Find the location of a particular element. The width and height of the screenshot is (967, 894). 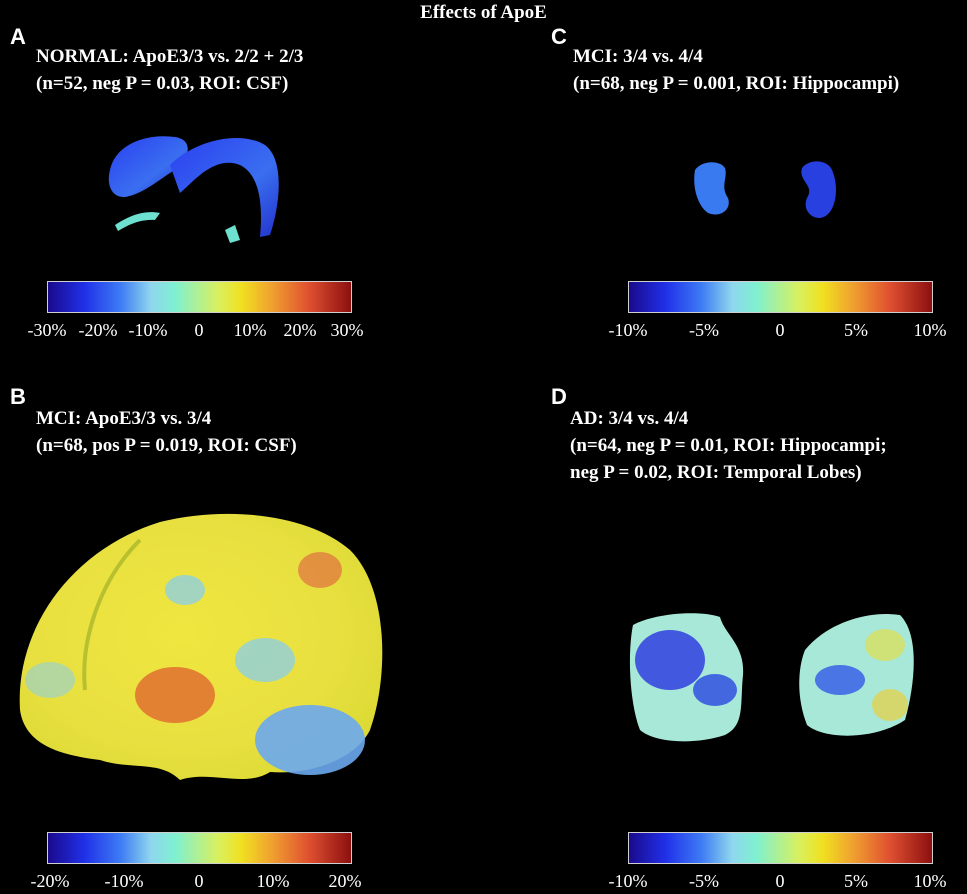

panel-c-tick: 0 is located at coordinates (780, 330).